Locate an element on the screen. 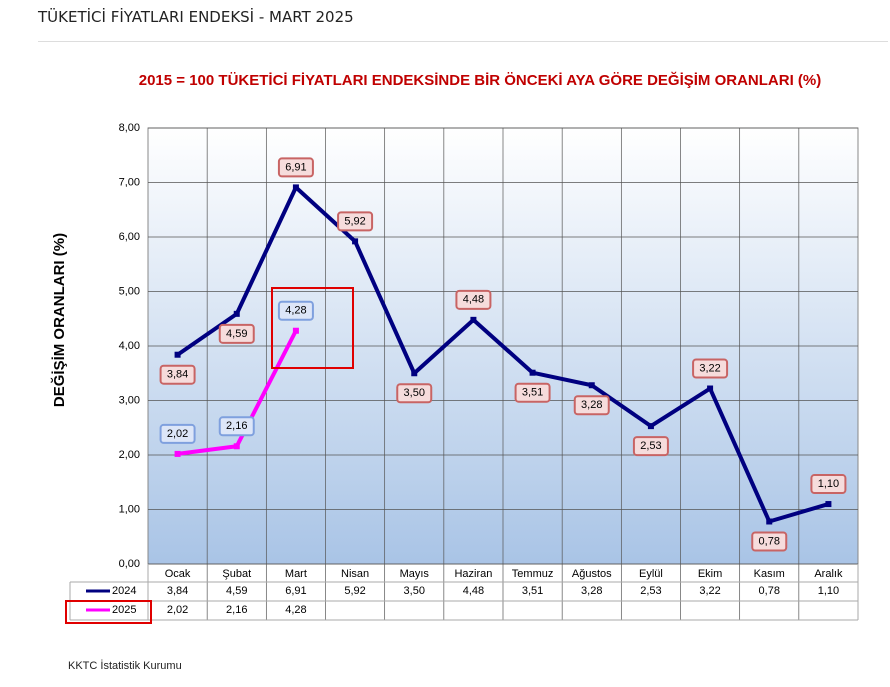 This screenshot has width=890, height=687. data-label: 5,92 is located at coordinates (354, 221).